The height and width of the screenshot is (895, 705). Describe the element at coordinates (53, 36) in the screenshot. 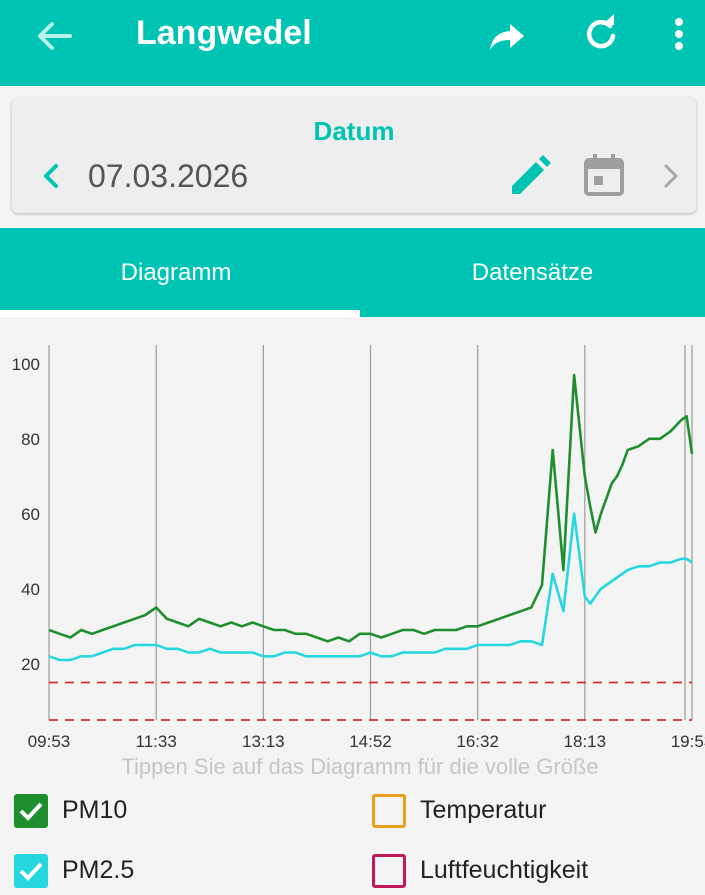

I see `arrow-back-icon` at that location.